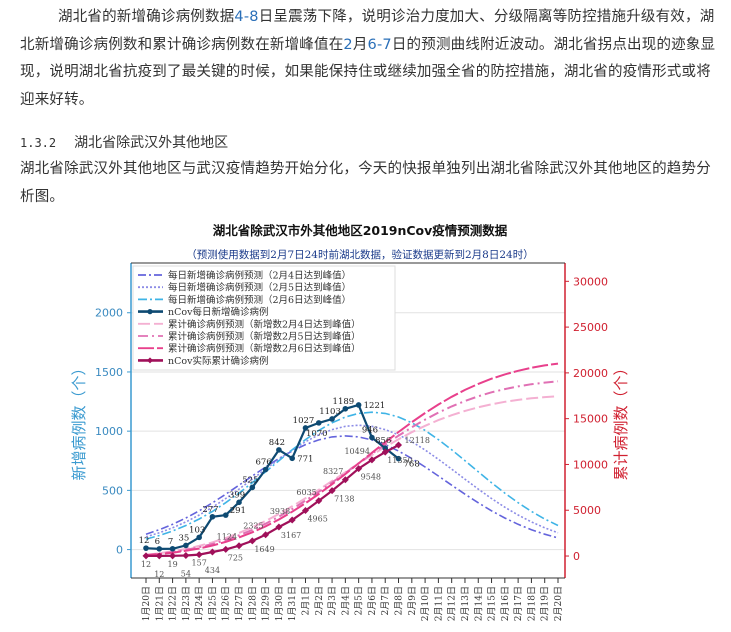  Describe the element at coordinates (417, 440) in the screenshot. I see `data-label: 12118` at that location.